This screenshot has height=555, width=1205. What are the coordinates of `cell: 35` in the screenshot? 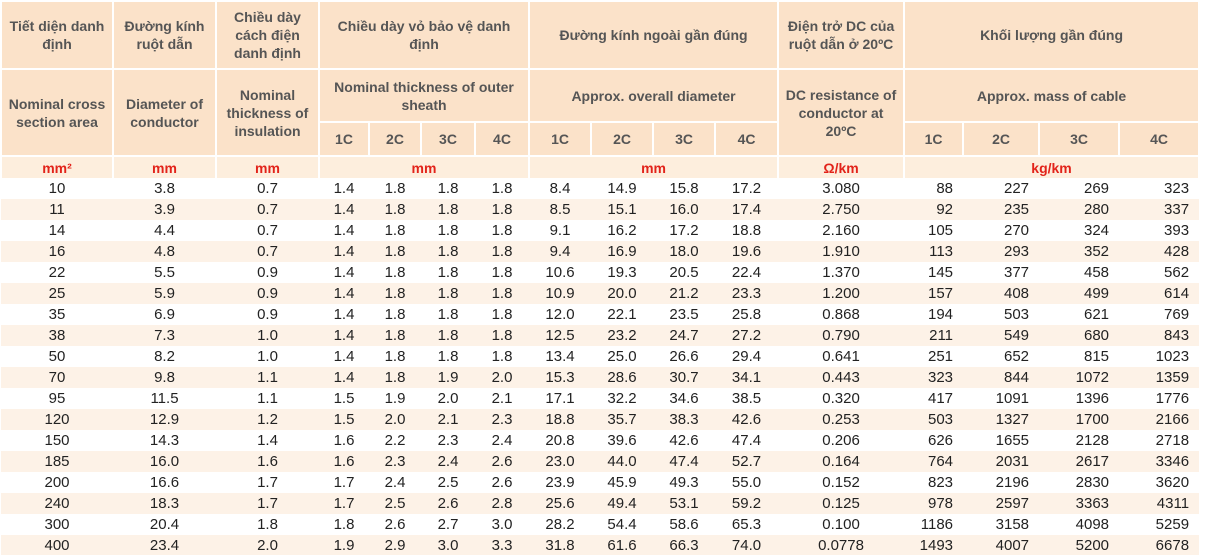 It's located at (57, 314).